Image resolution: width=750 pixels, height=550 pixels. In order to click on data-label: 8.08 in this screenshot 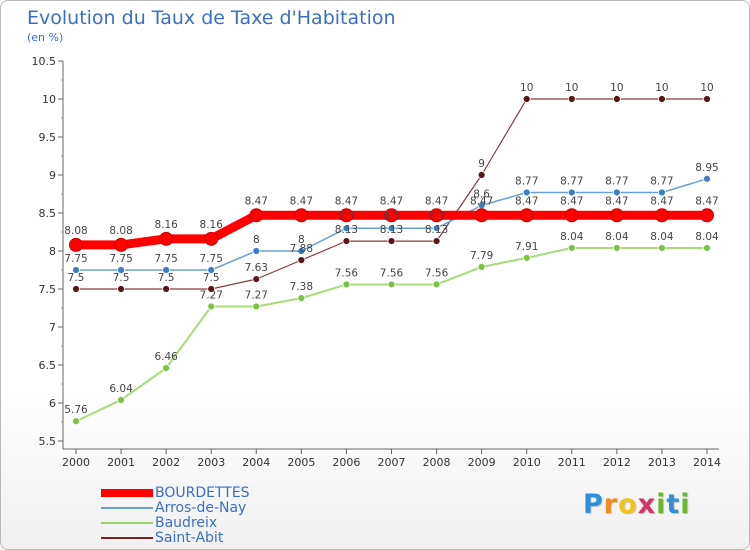, I will do `click(75, 231)`.